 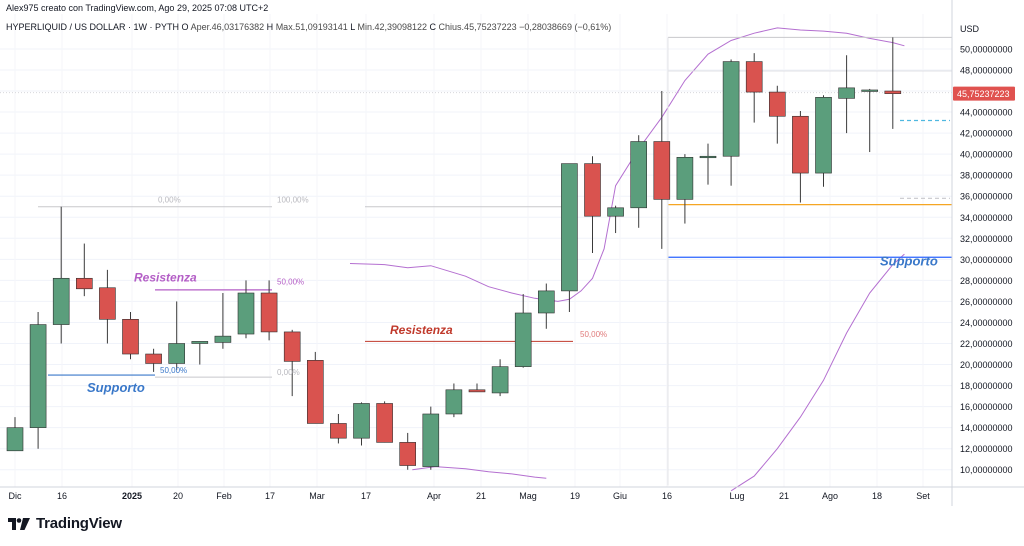 What do you see at coordinates (93, 27) in the screenshot?
I see `symbol-name: HYPERLIQUID / US DOLLAR · 1W · PYTH` at bounding box center [93, 27].